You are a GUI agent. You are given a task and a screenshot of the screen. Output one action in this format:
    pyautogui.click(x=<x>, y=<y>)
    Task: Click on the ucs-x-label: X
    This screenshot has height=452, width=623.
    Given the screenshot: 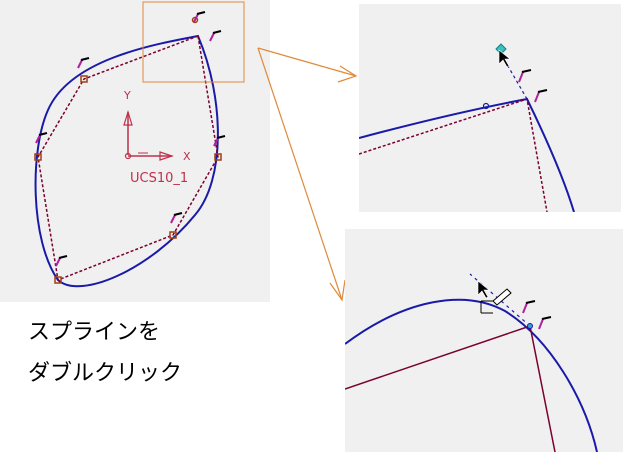 What is the action you would take?
    pyautogui.click(x=187, y=156)
    